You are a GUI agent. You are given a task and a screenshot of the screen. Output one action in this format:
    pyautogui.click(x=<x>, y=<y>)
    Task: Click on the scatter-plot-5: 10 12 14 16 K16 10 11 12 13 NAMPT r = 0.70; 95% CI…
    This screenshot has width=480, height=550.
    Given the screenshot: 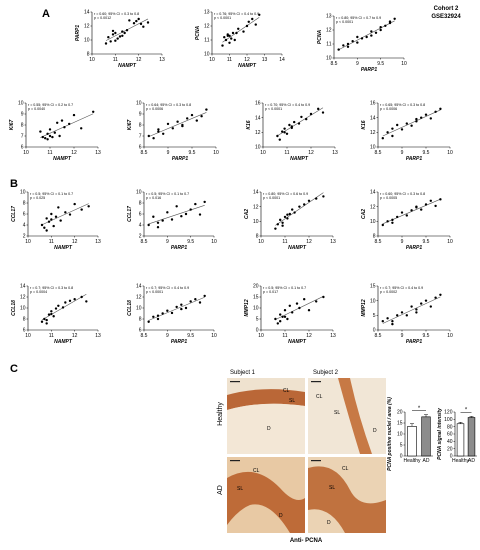 What is the action you would take?
    pyautogui.click(x=292, y=131)
    